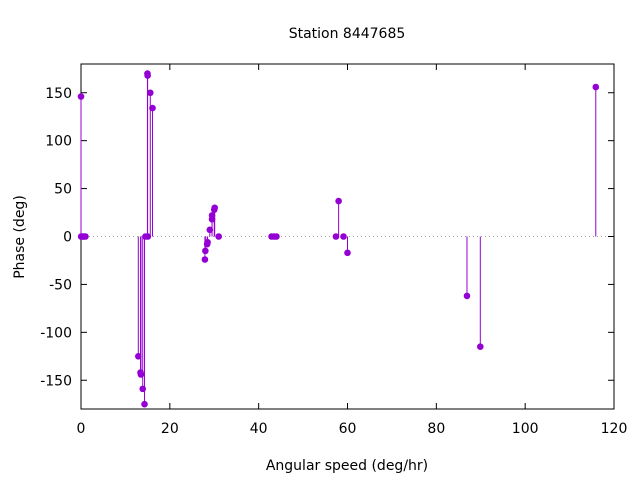 This screenshot has width=640, height=480. Describe the element at coordinates (81, 429) in the screenshot. I see `x-tick-label: 0` at that location.